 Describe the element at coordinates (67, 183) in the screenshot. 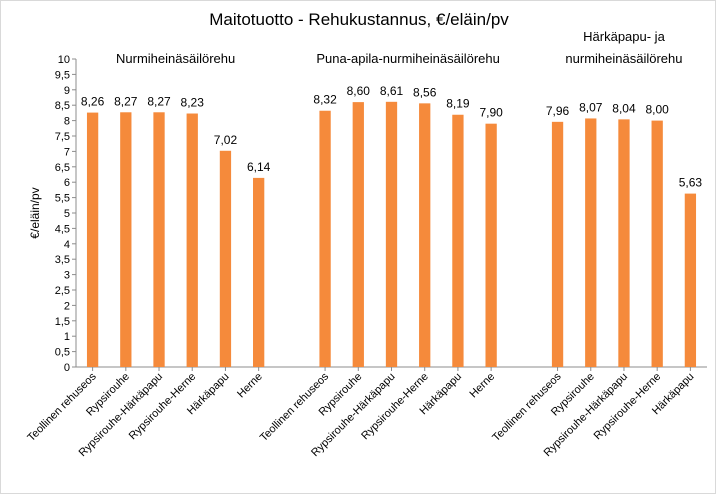

I see `y-tick-label: 6` at that location.